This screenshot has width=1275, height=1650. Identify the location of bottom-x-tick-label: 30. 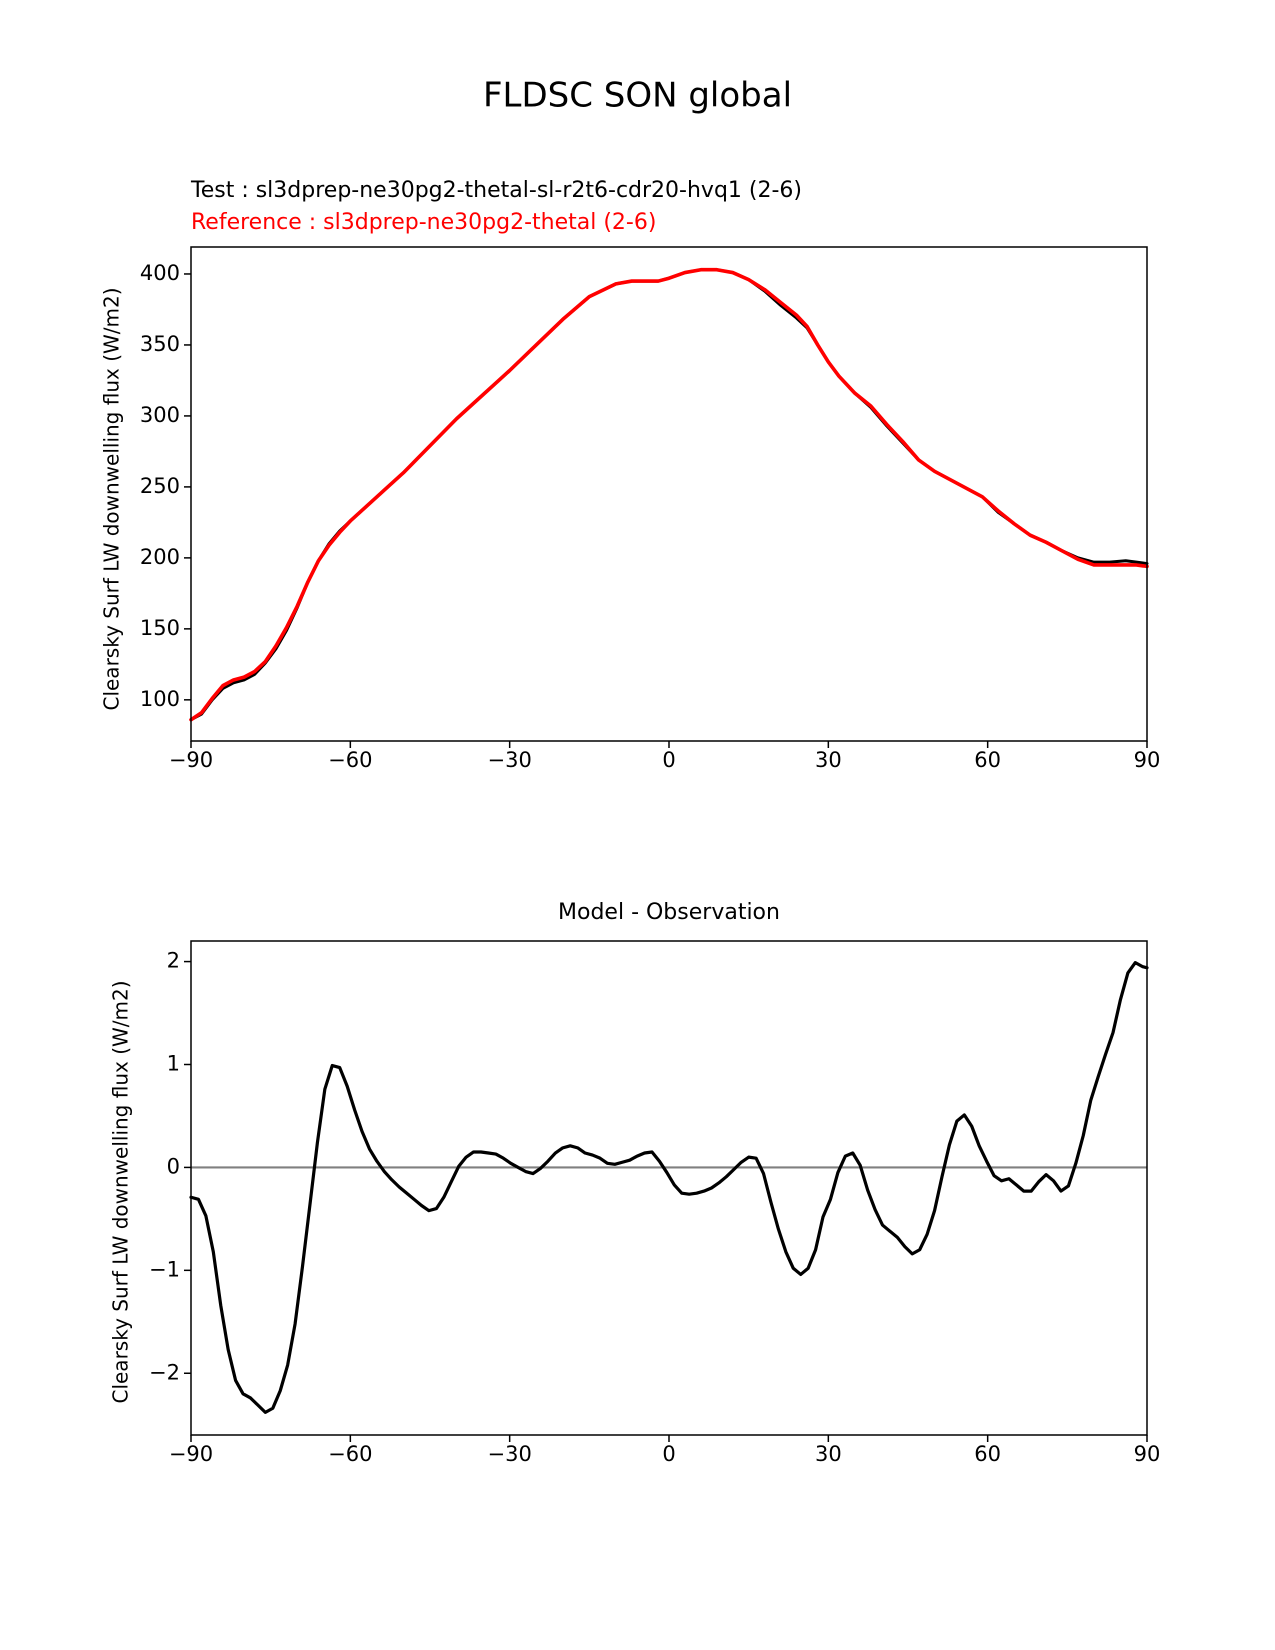
(828, 1454).